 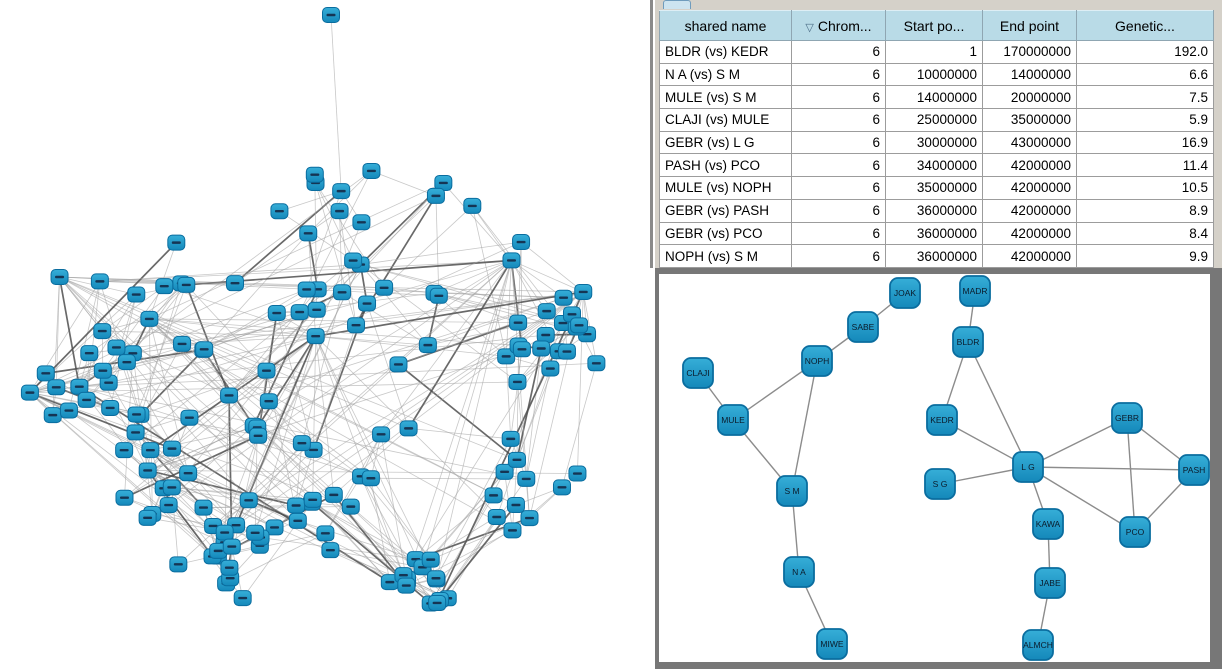 What do you see at coordinates (936, 165) in the screenshot?
I see `table-row: PASH (vs) PCO 6 34000000 42000000 11.4` at bounding box center [936, 165].